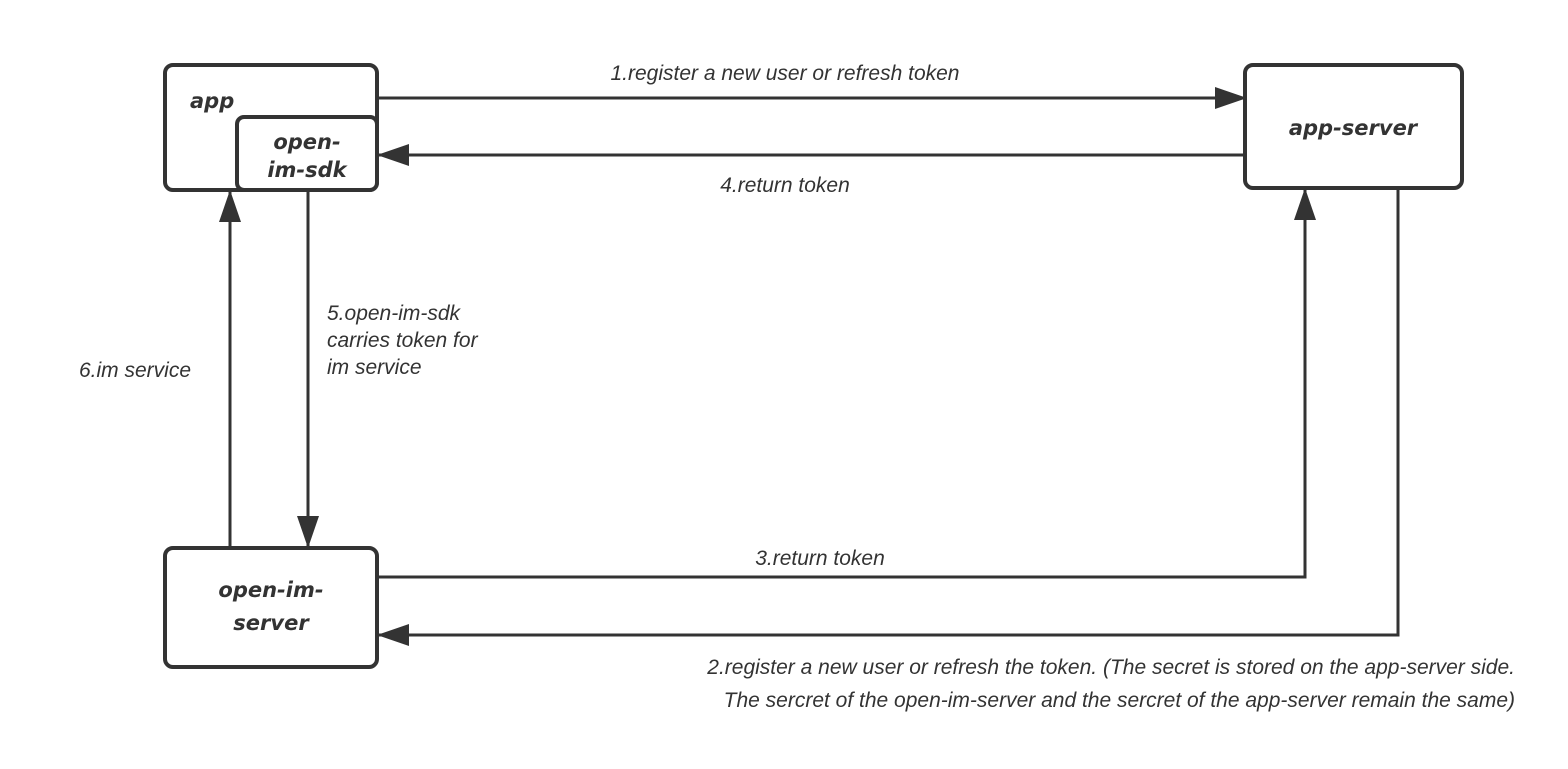 The width and height of the screenshot is (1568, 769). Describe the element at coordinates (394, 313) in the screenshot. I see `edge-5-label-1: 5.open-im-sdk` at that location.